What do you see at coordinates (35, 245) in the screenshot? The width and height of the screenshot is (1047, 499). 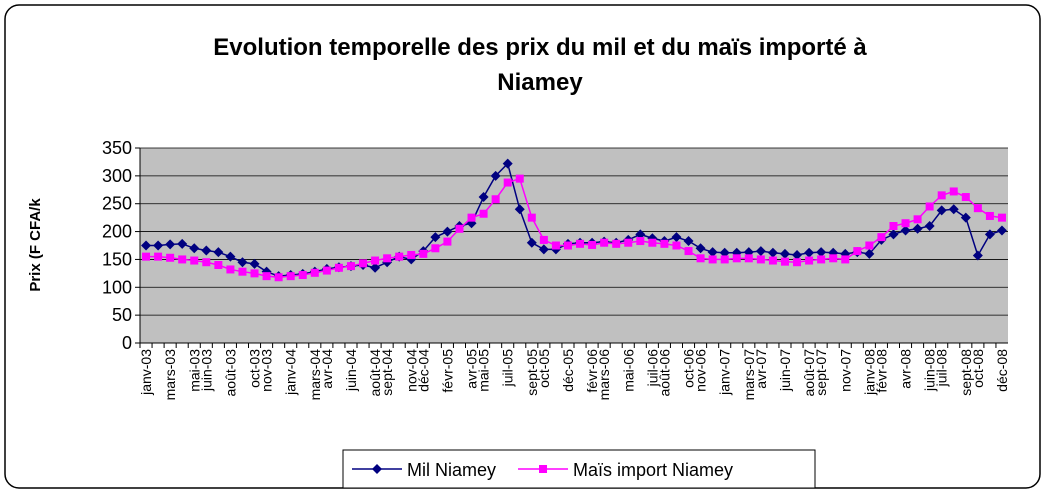 I see `y-axis-label: Prix (F CFA/k` at bounding box center [35, 245].